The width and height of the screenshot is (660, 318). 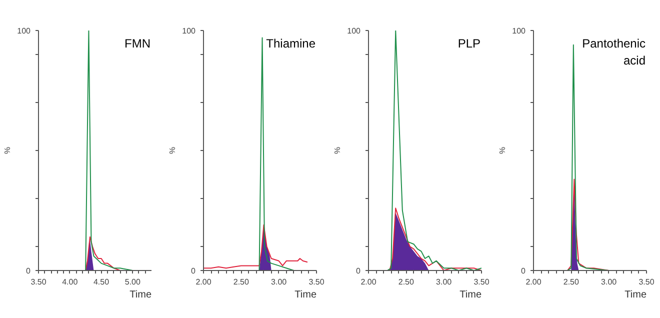 I want to click on text: PLP, so click(x=469, y=43).